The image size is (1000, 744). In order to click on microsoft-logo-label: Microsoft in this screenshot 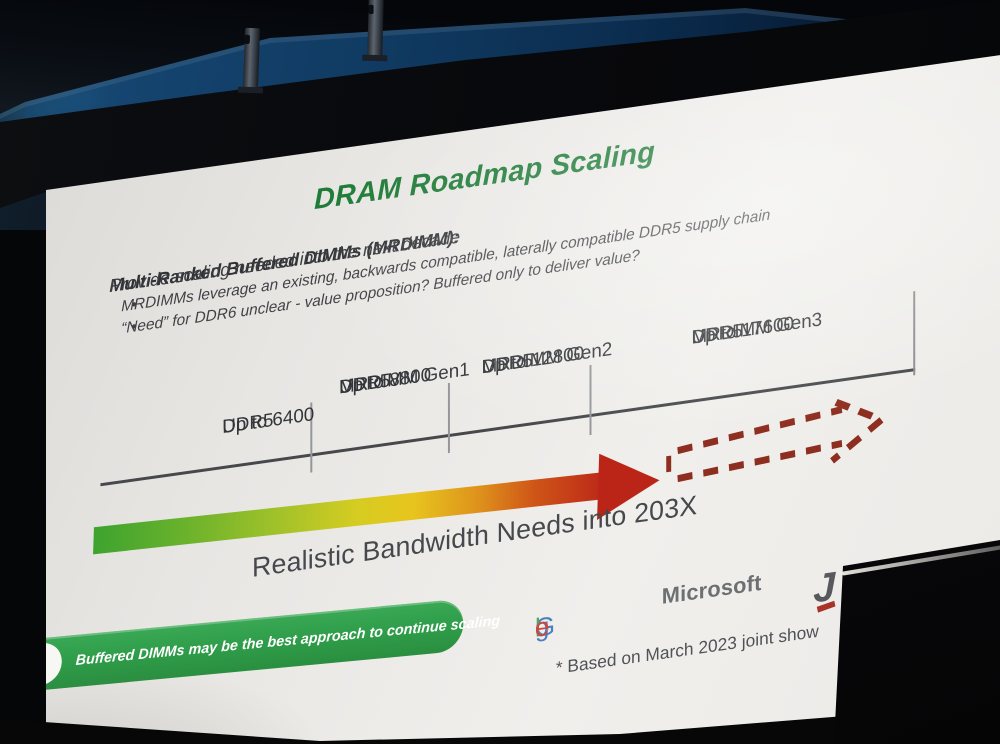, I will do `click(711, 589)`.